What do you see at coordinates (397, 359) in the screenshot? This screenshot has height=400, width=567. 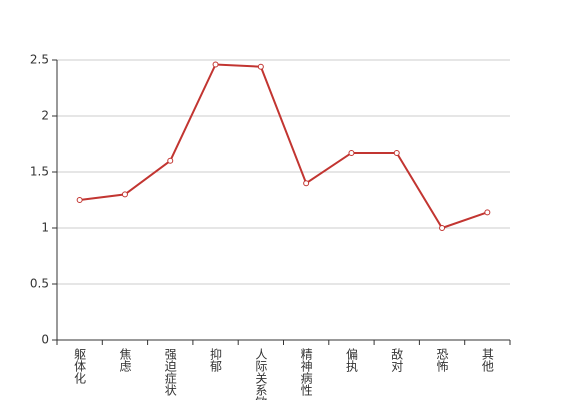 I see `x-tick-label: 敌对` at bounding box center [397, 359].